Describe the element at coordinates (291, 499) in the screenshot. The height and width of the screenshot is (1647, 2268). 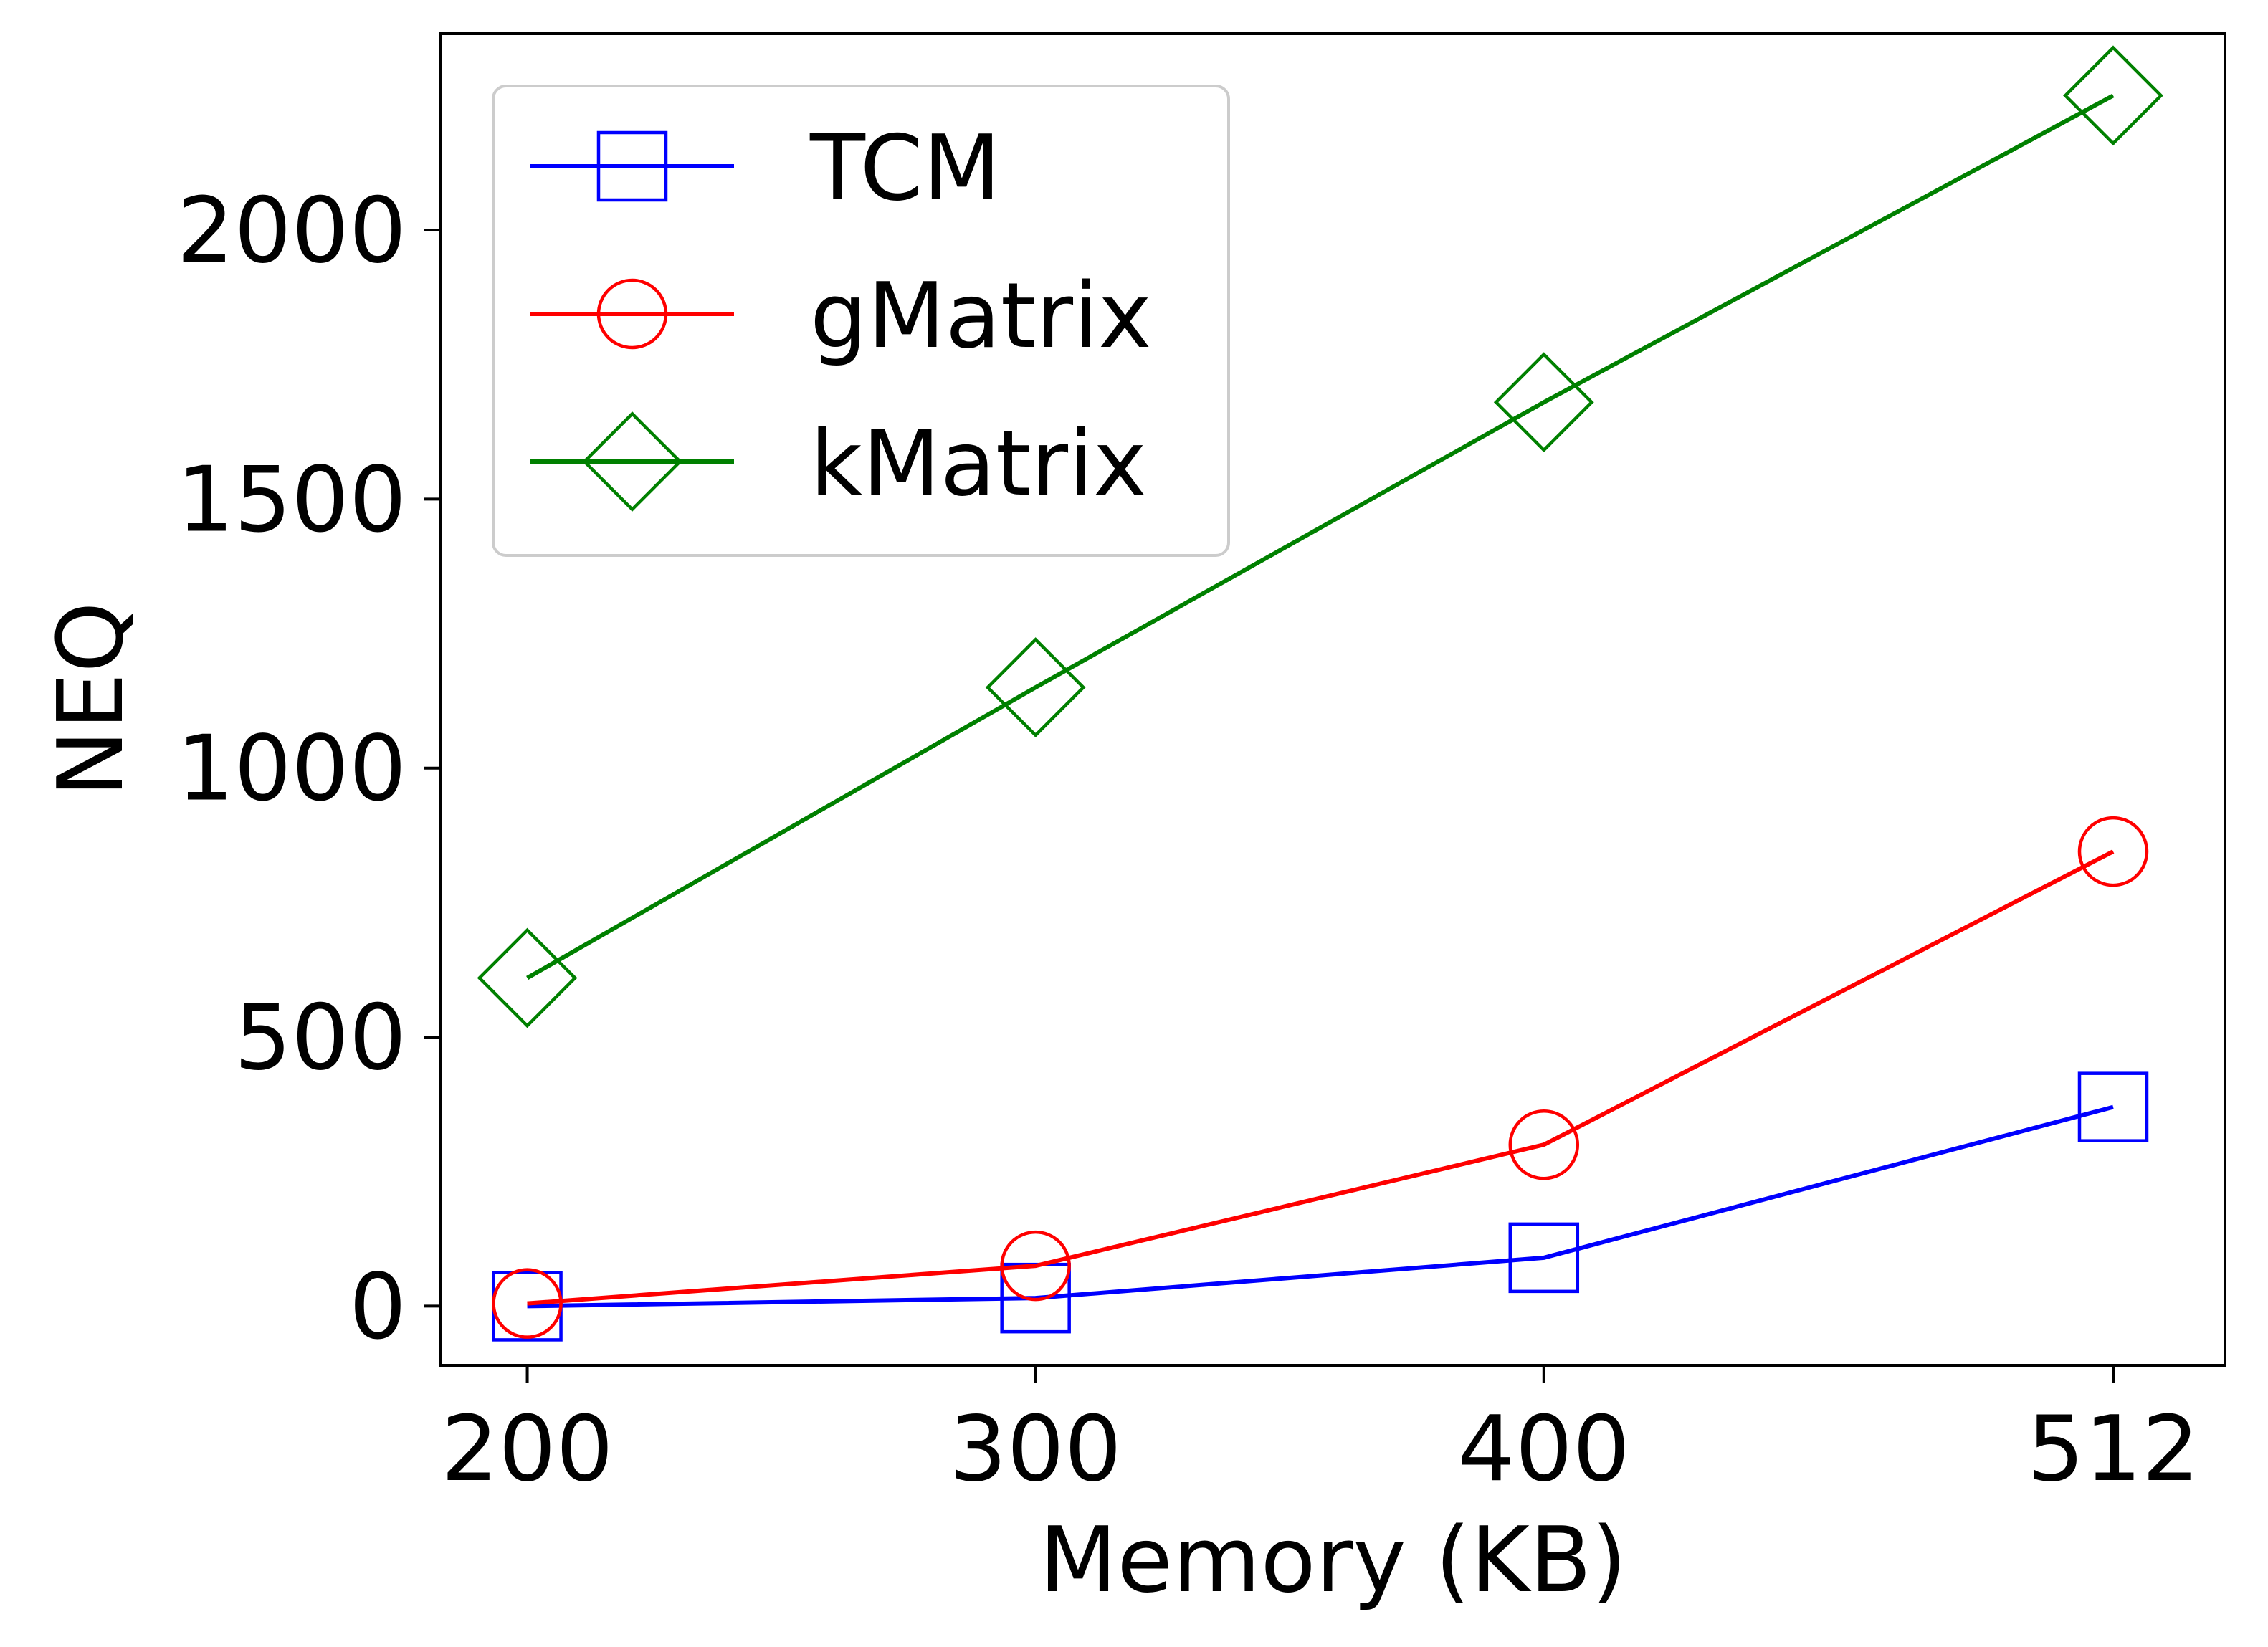
I see `y-tick-label: 1500` at that location.